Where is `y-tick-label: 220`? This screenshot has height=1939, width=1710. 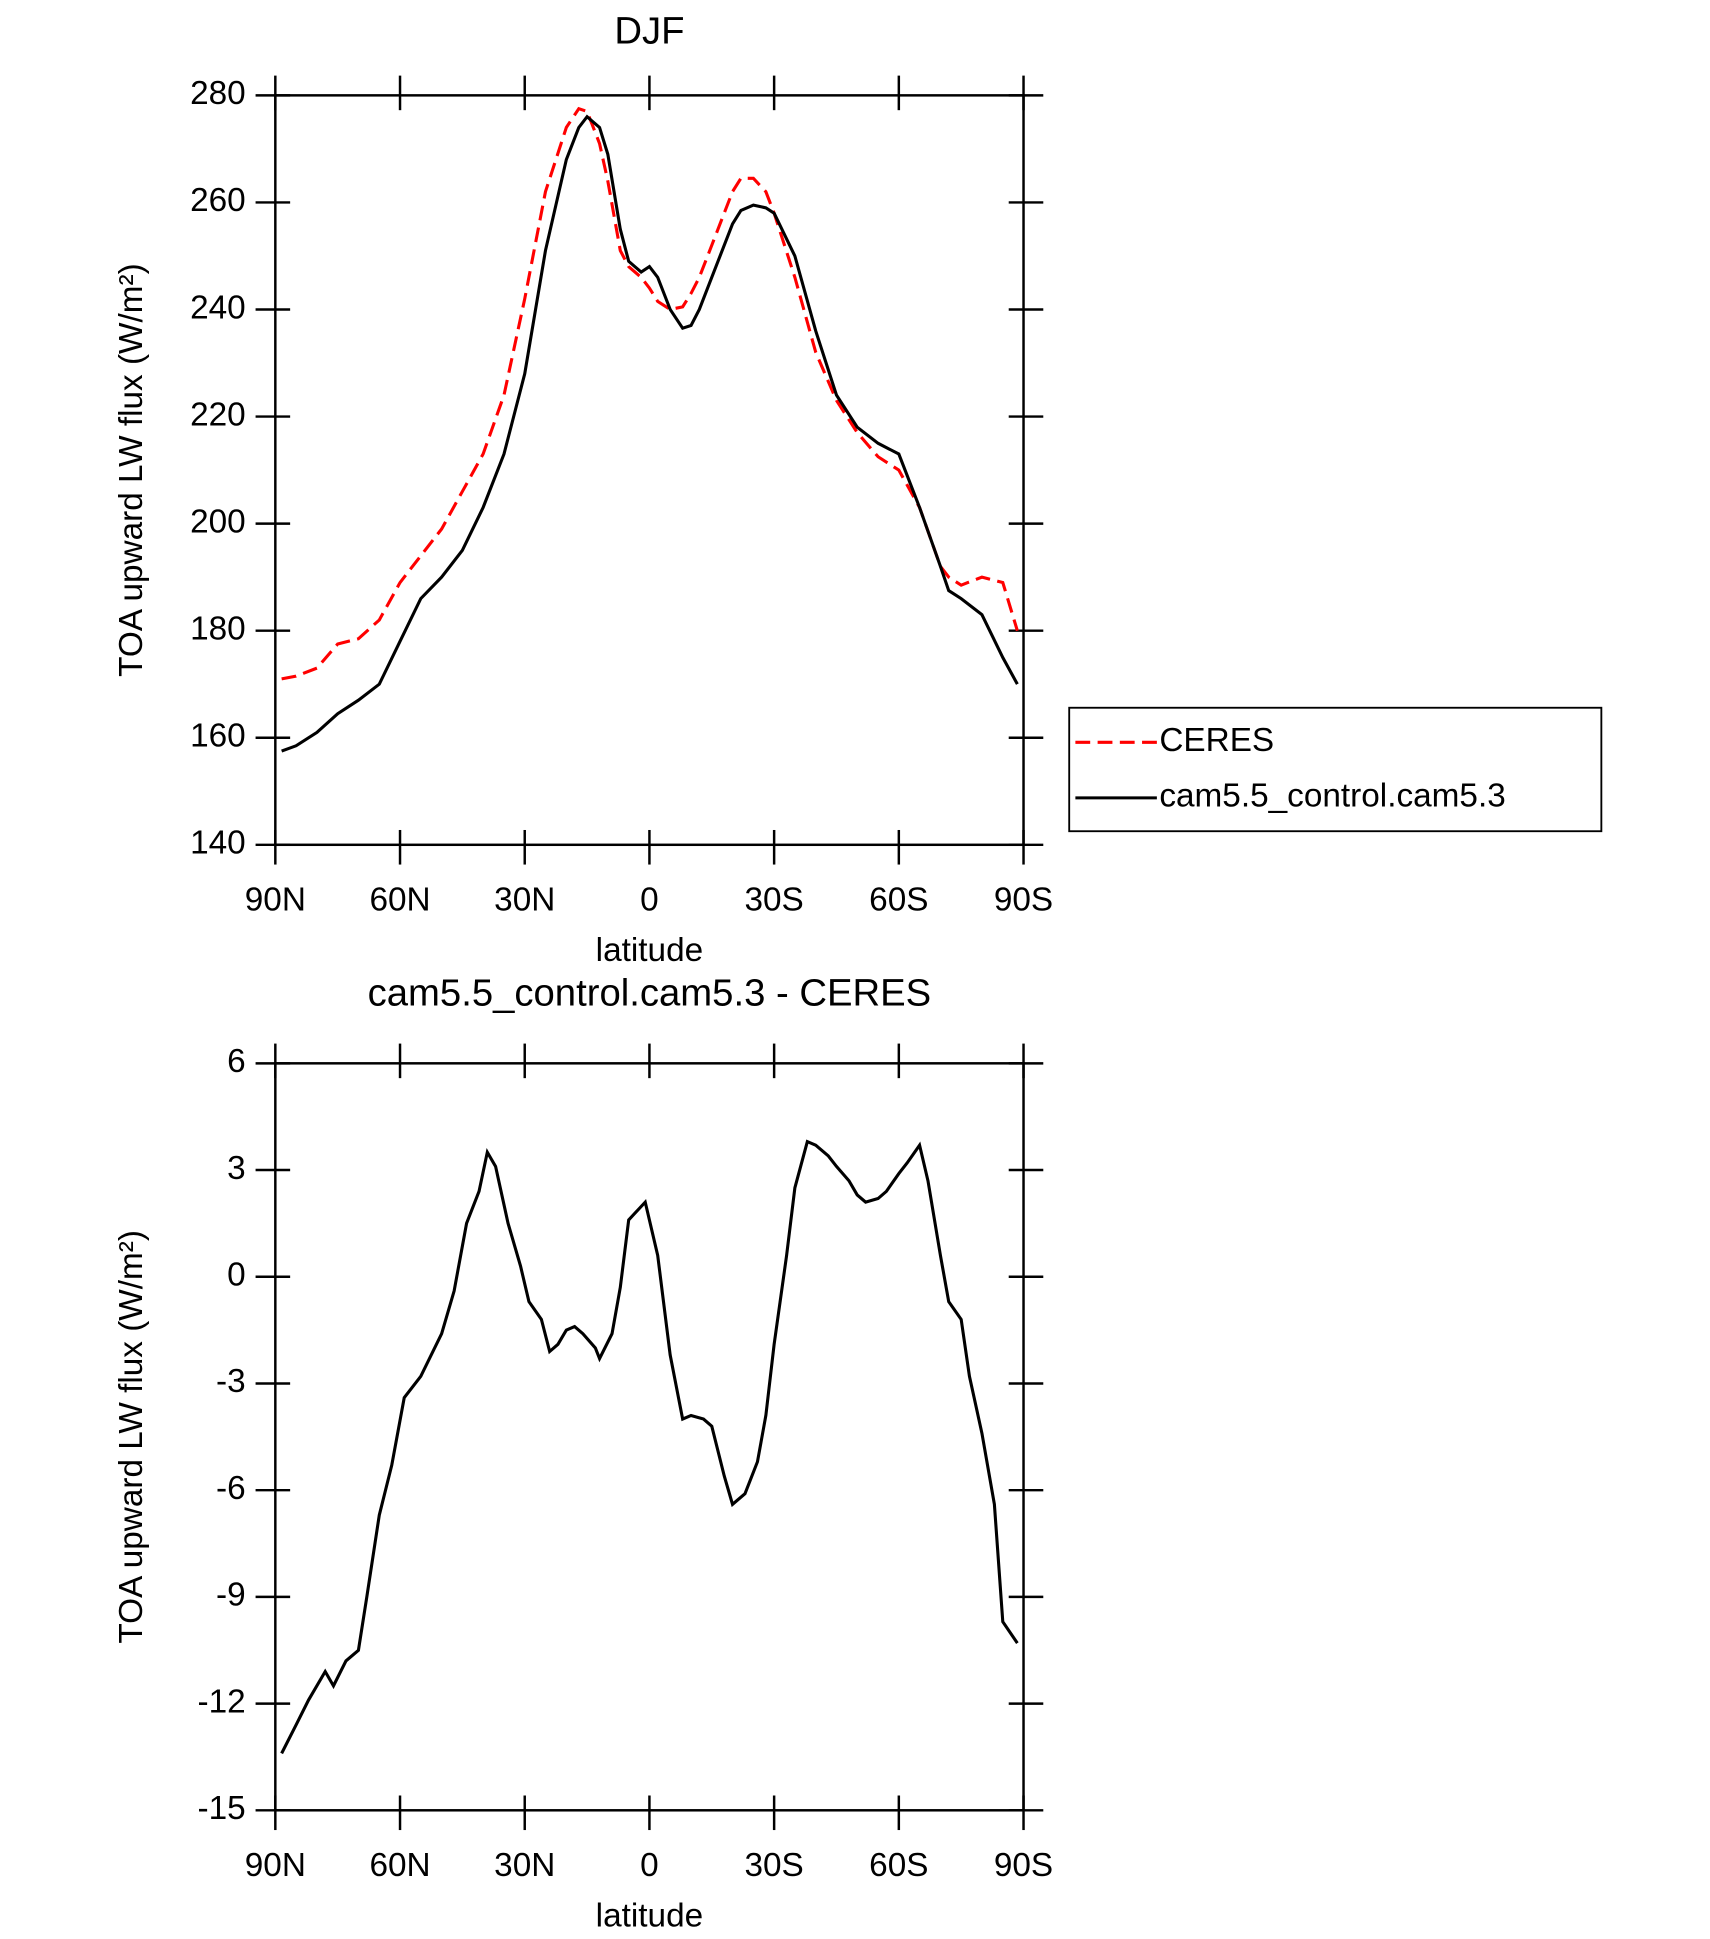
y-tick-label: 220 is located at coordinates (218, 414).